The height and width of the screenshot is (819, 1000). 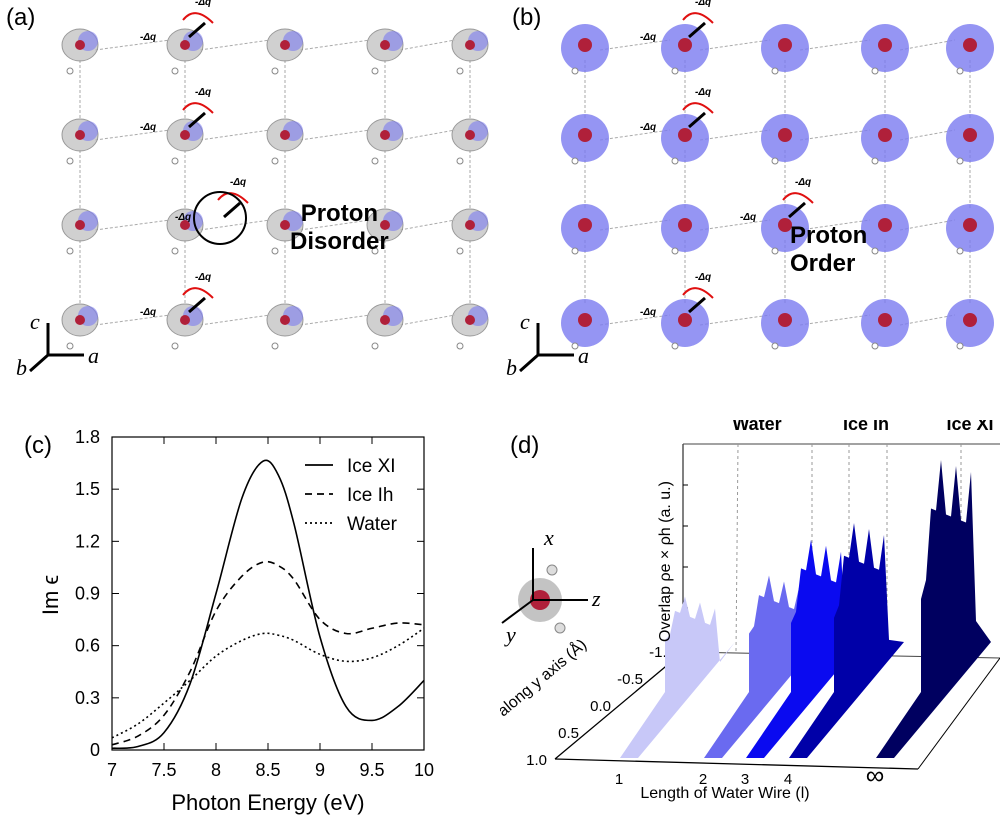 I want to click on title-line1: Proton, so click(x=339, y=213).